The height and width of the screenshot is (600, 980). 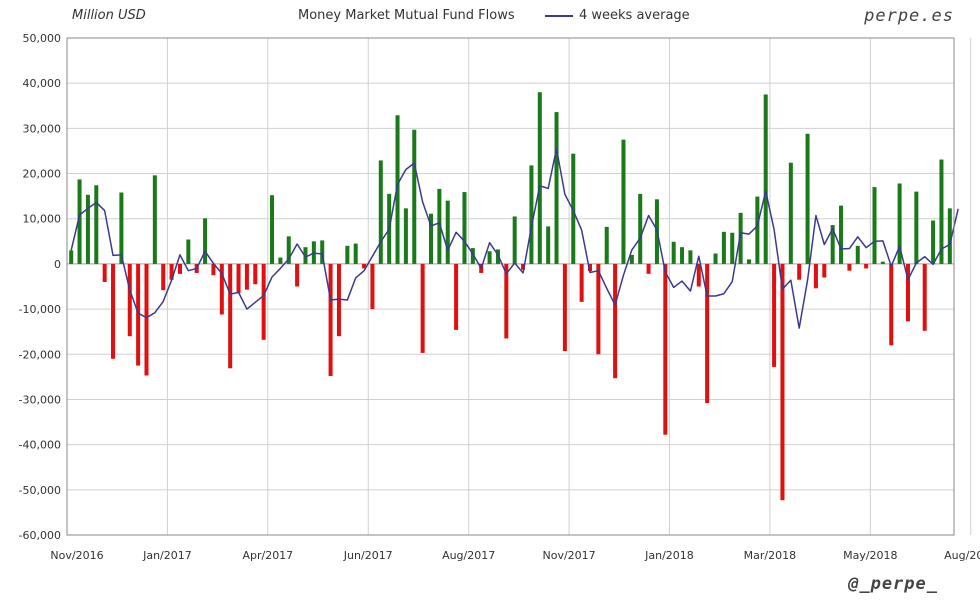 What do you see at coordinates (962, 555) in the screenshot?
I see `x-tick-label: Aug/2018` at bounding box center [962, 555].